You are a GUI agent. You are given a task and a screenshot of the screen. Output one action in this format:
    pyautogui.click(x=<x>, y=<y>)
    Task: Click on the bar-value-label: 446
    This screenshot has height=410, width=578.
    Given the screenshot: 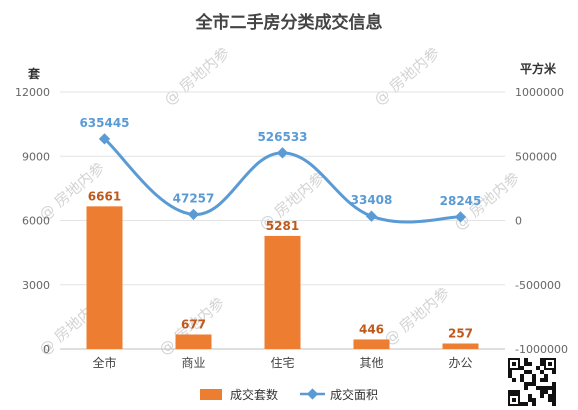 What is the action you would take?
    pyautogui.click(x=371, y=329)
    